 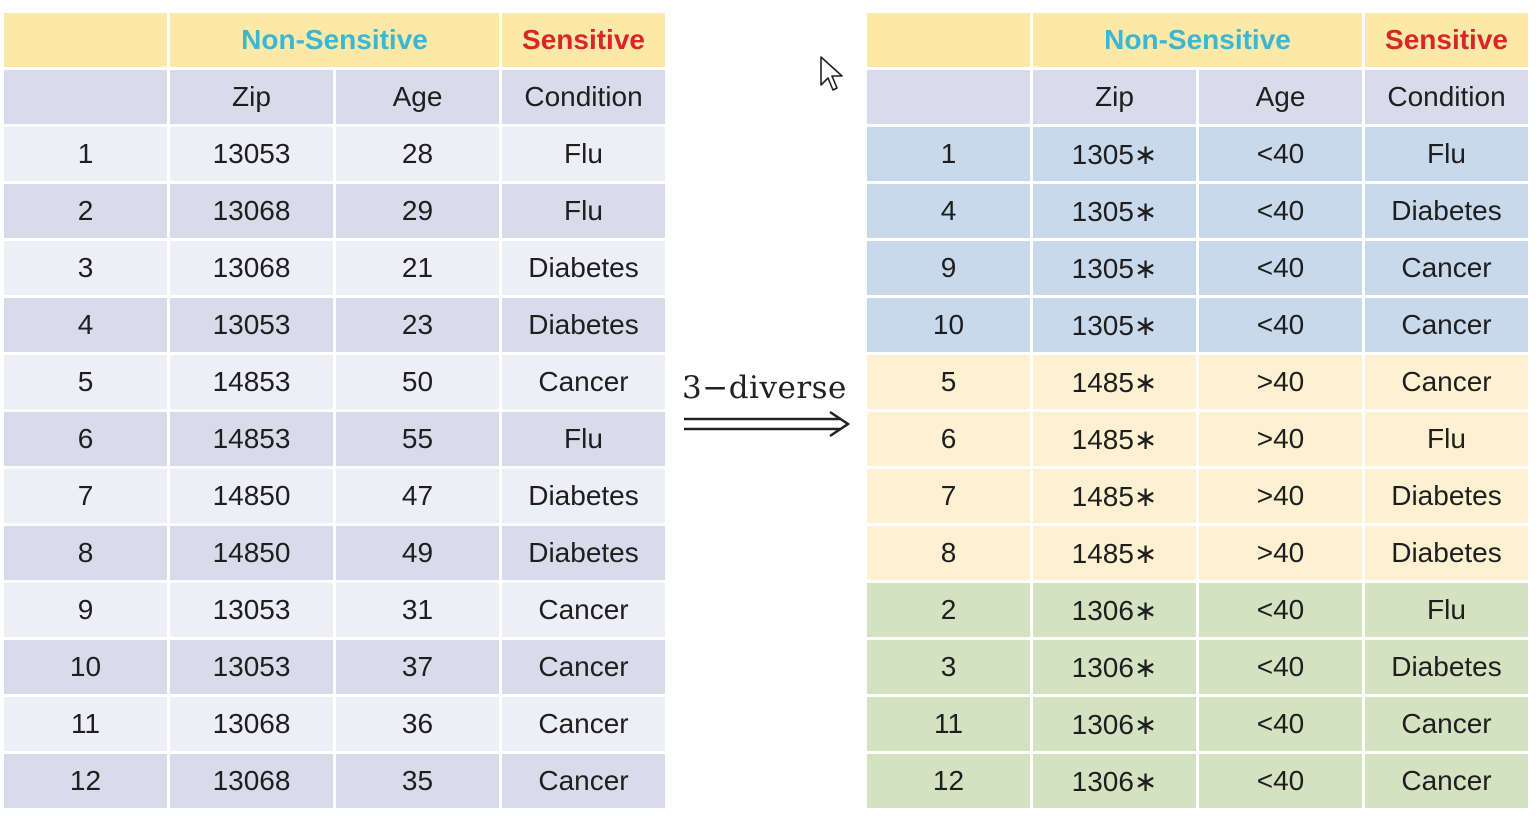 What do you see at coordinates (948, 382) in the screenshot?
I see `row-id-cell: 5` at bounding box center [948, 382].